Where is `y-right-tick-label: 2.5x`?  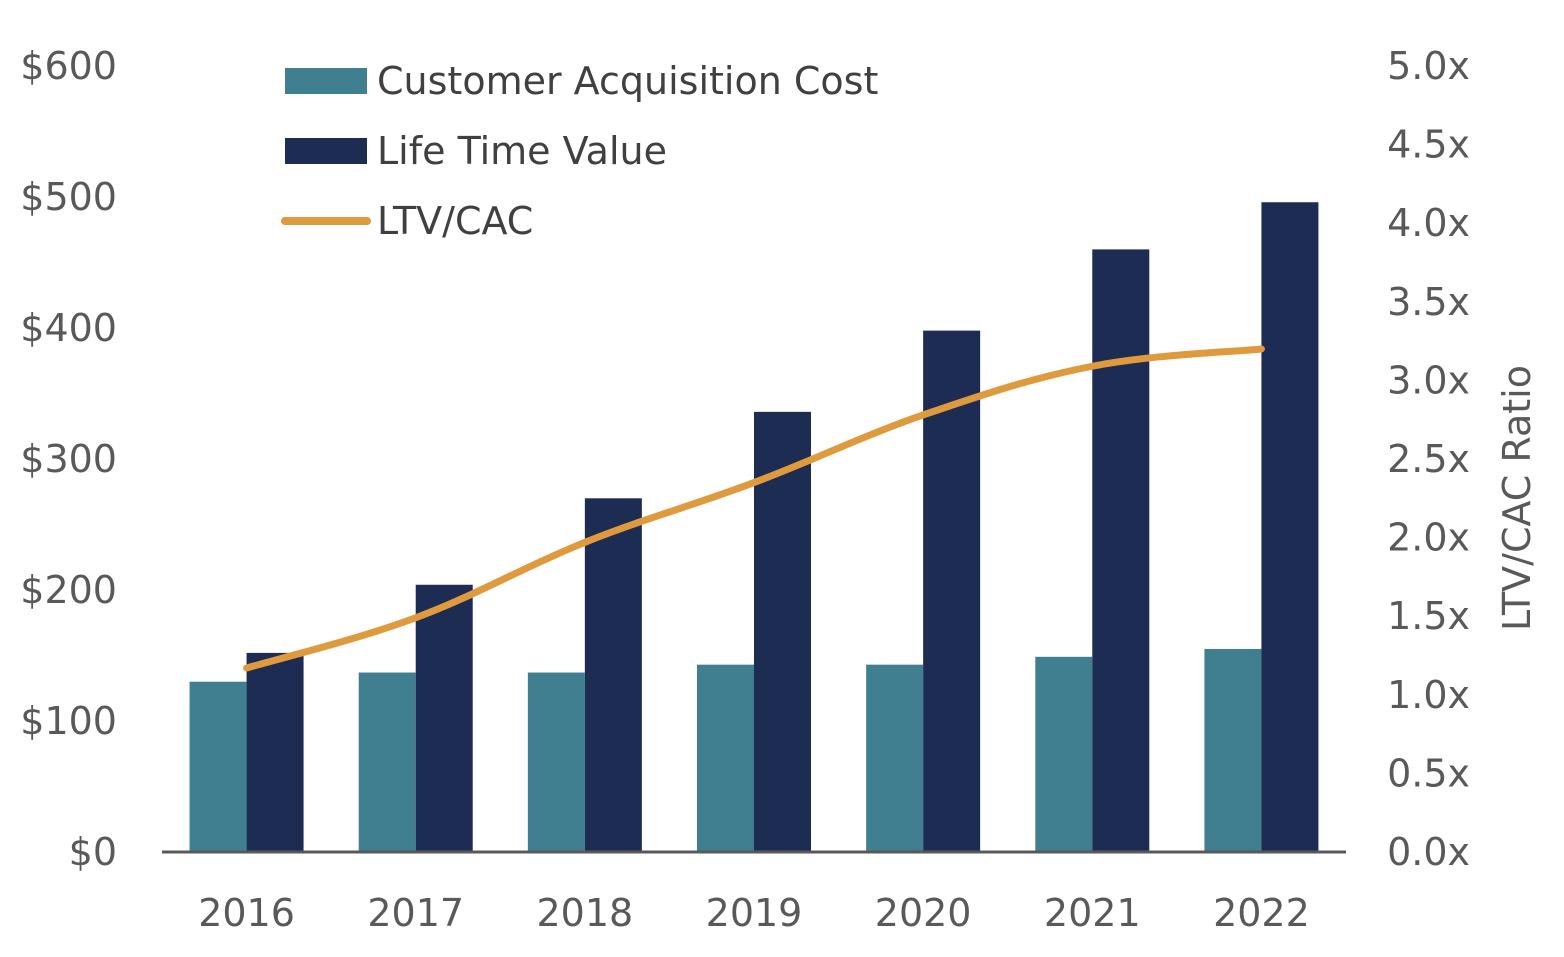 y-right-tick-label: 2.5x is located at coordinates (1428, 459).